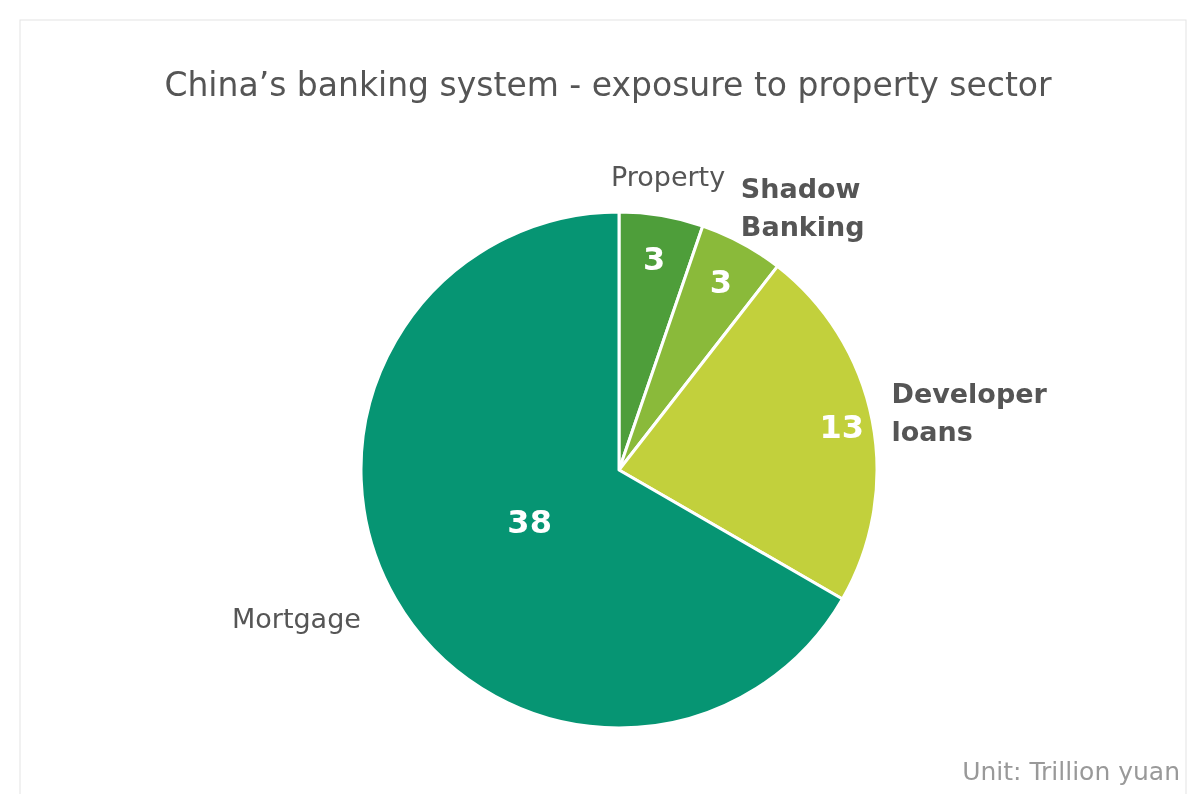  Describe the element at coordinates (296, 619) in the screenshot. I see `slice-label: Mortgage` at that location.